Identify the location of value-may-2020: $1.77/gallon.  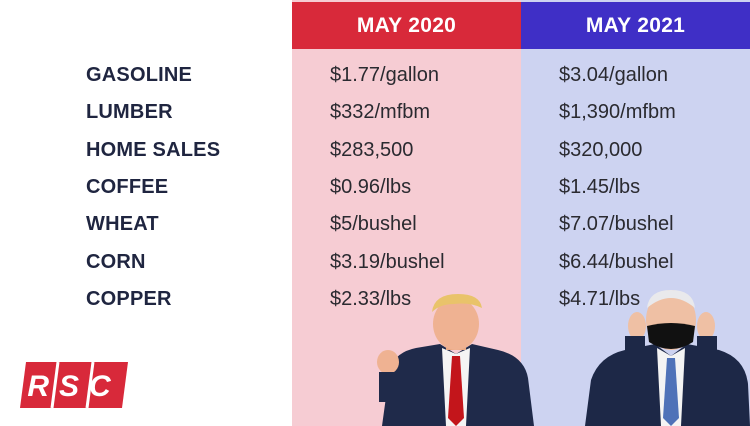
(384, 75).